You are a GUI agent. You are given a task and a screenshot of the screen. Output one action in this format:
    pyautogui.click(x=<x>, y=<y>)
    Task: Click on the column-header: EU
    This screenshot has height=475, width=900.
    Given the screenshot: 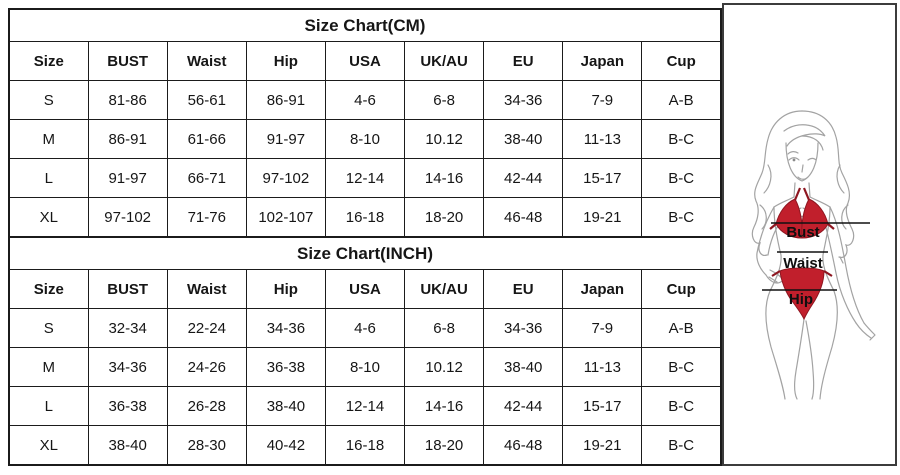 What is the action you would take?
    pyautogui.click(x=523, y=289)
    